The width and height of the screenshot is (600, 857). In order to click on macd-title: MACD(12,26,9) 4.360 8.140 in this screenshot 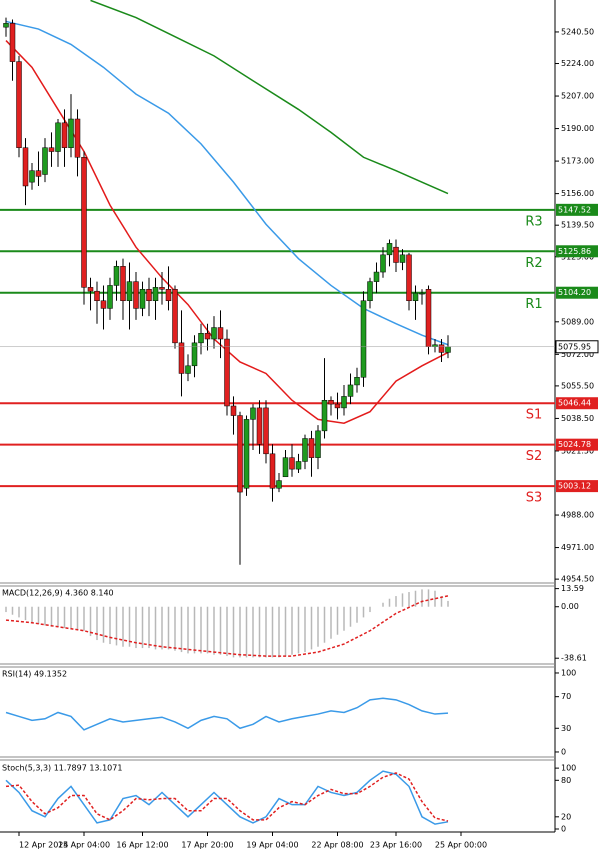, I will do `click(58, 593)`.